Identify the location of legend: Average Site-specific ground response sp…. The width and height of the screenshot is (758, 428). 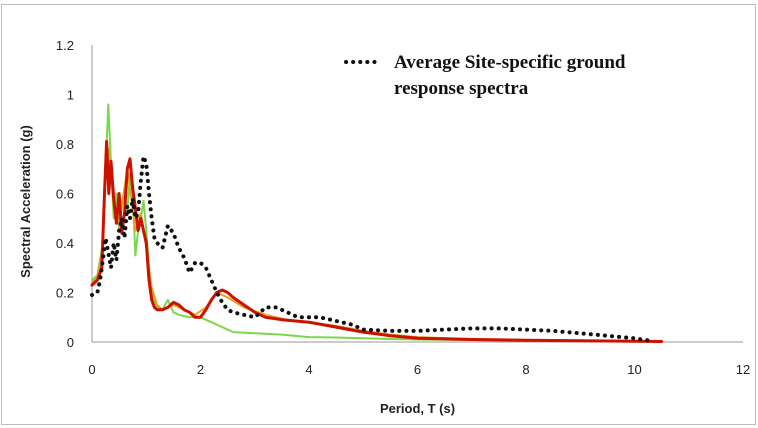
(485, 75).